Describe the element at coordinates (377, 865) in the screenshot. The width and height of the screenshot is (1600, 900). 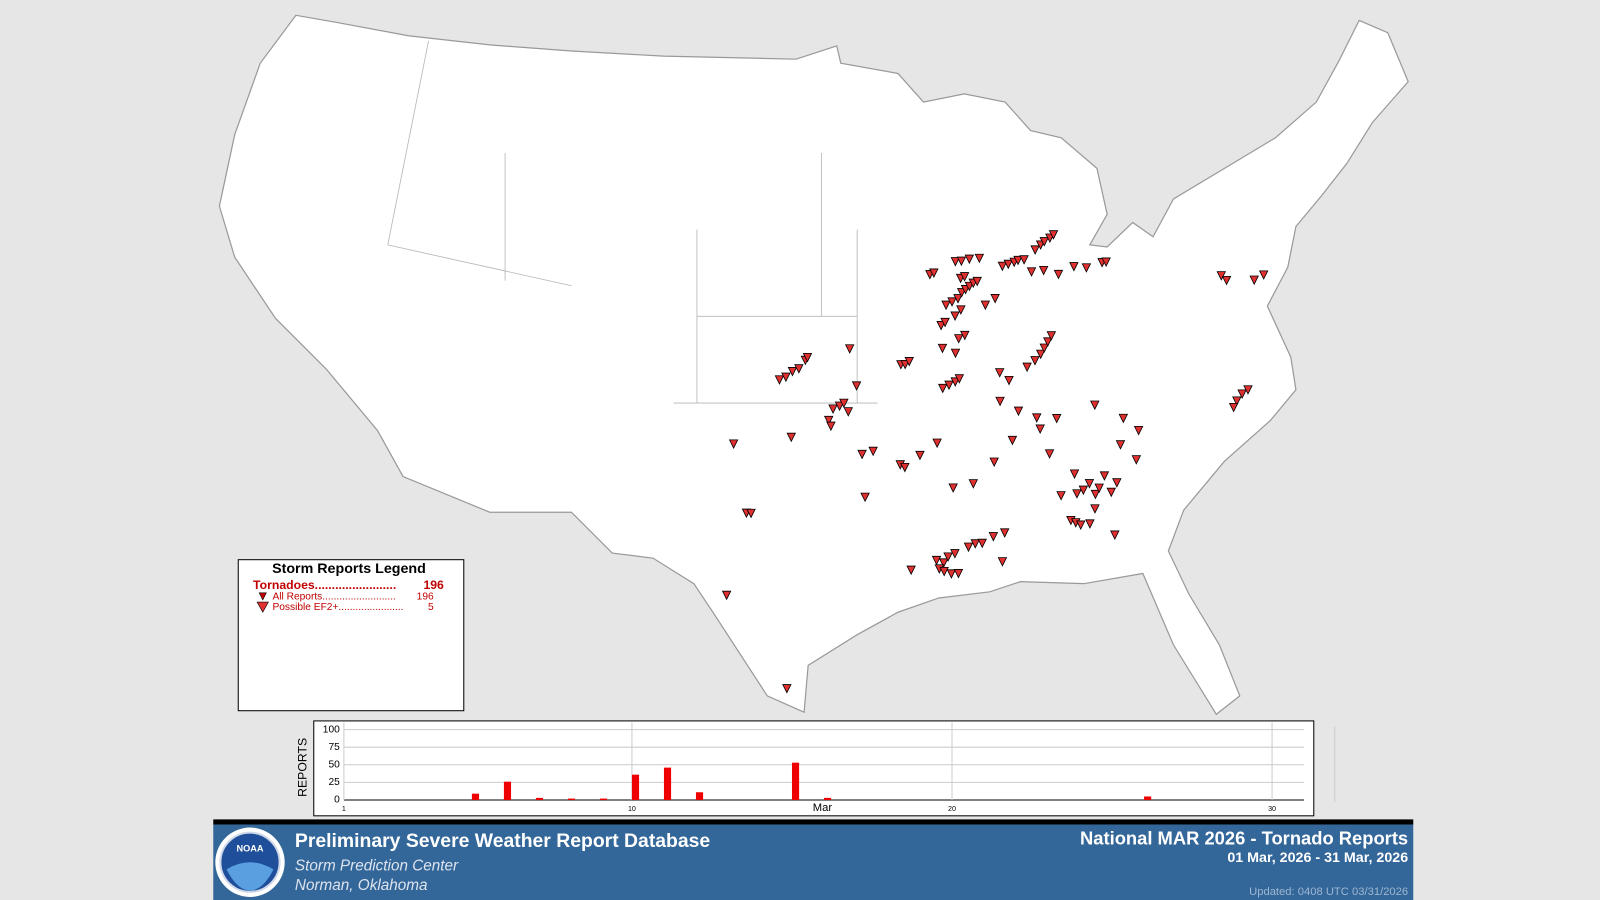
I see `footer-org: Storm Prediction Center` at that location.